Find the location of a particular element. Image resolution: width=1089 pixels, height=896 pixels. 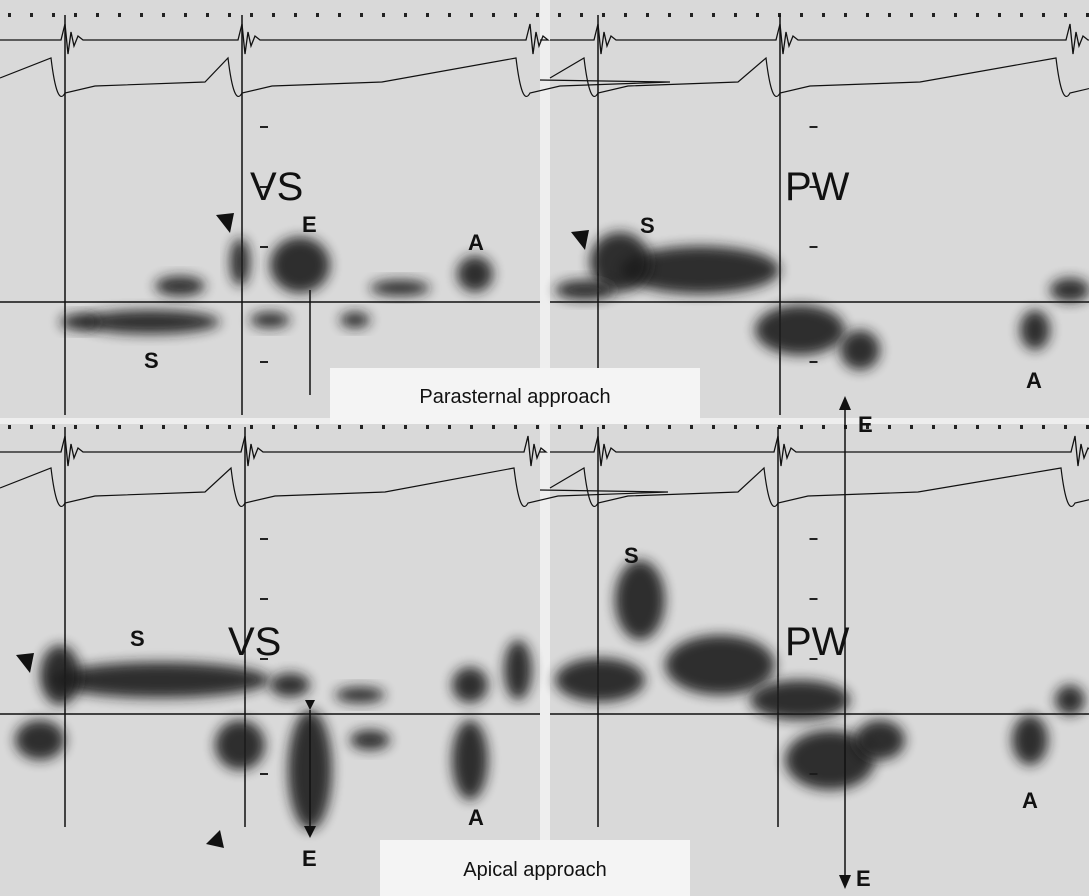

pulse-trace is located at coordinates (334, 487).